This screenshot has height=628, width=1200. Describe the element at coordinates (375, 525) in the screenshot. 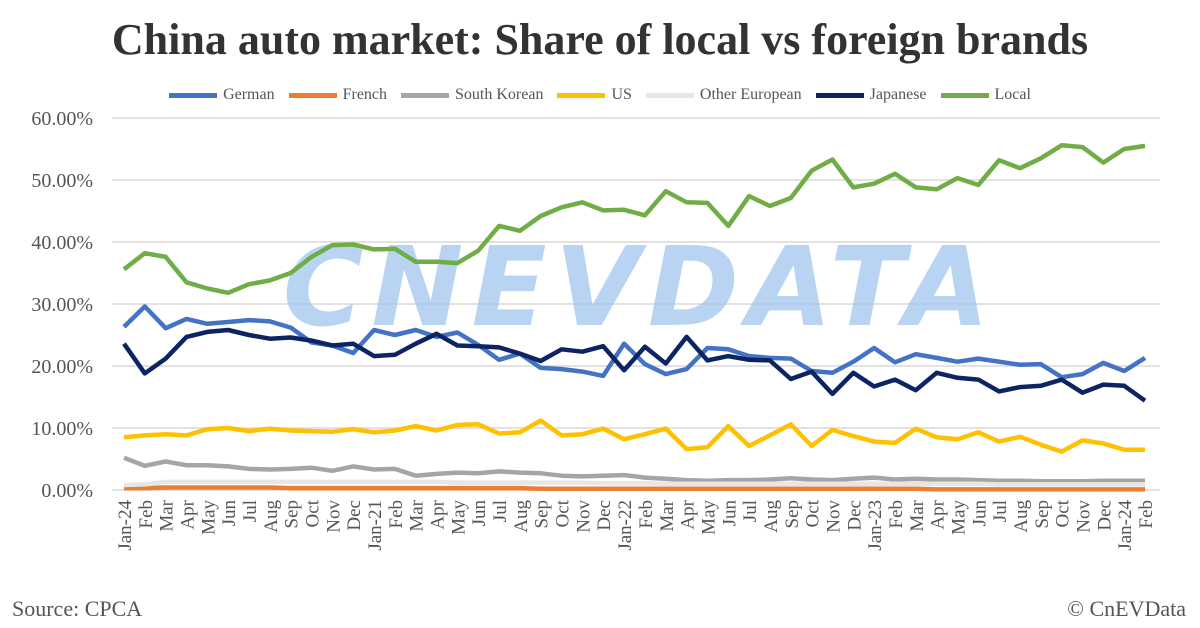

I see `x-tick-label: Jan-21` at that location.